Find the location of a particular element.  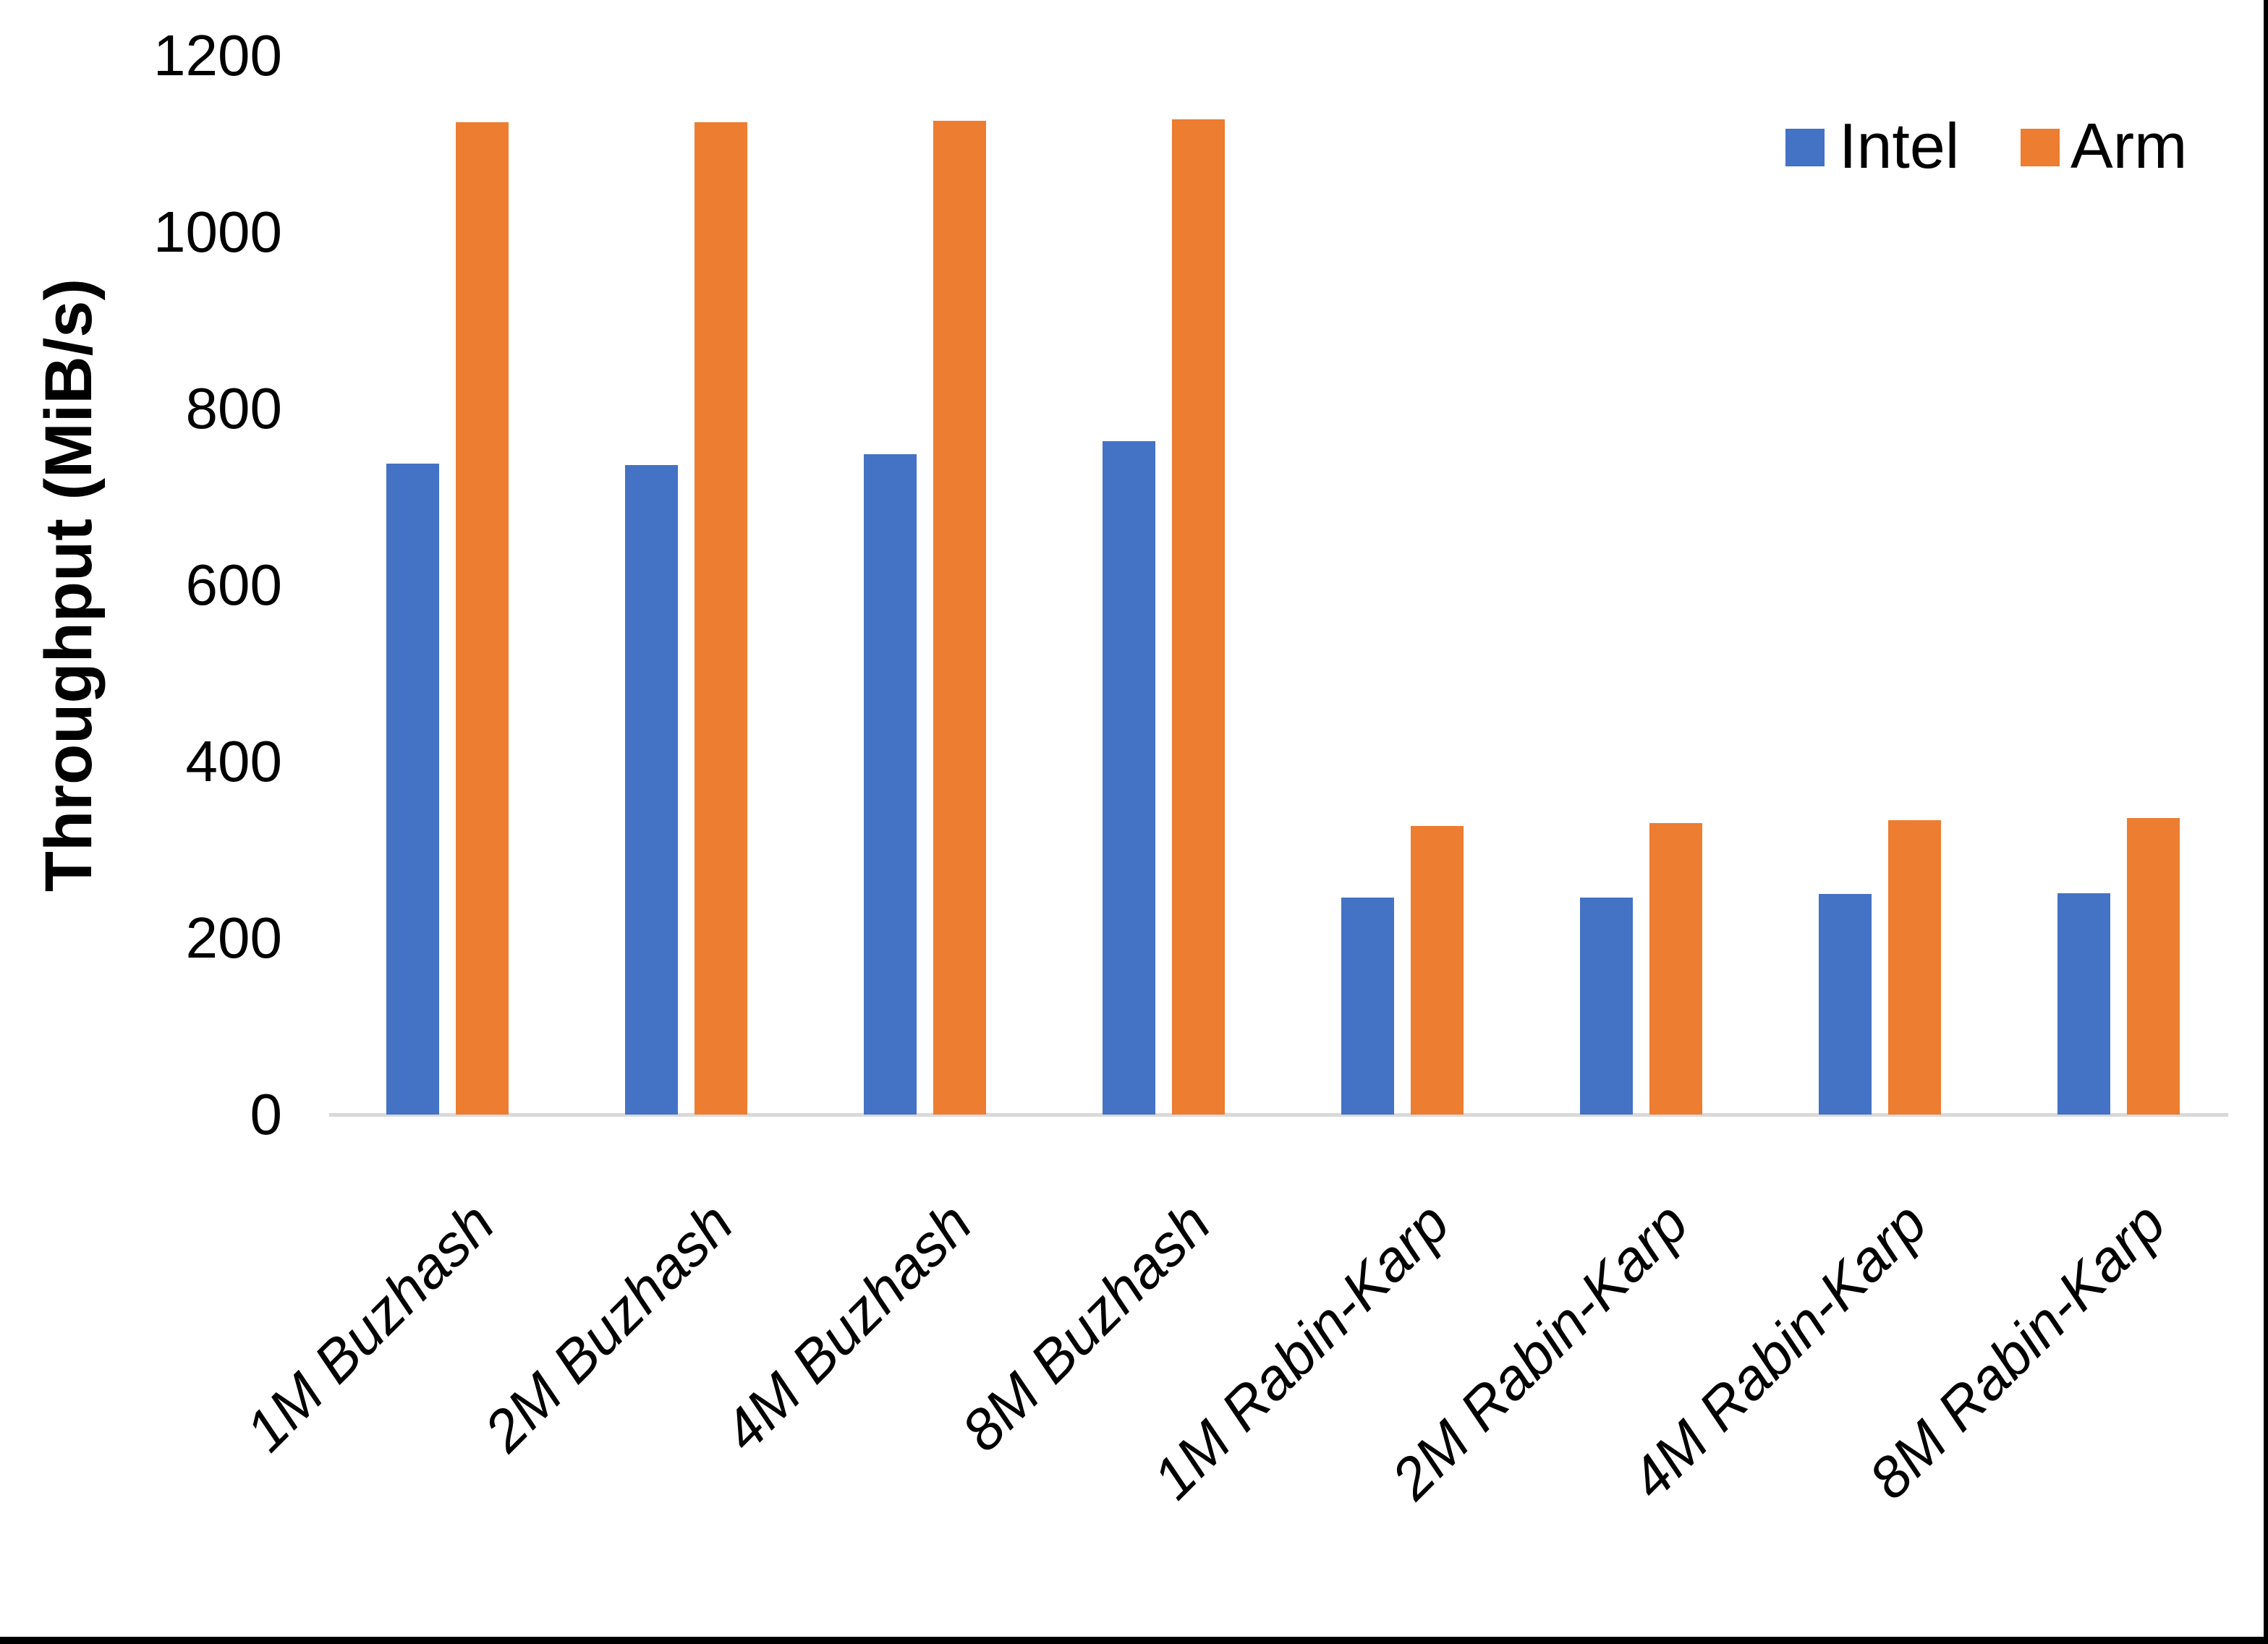

bar-intel-4m-buzhash is located at coordinates (890, 784).